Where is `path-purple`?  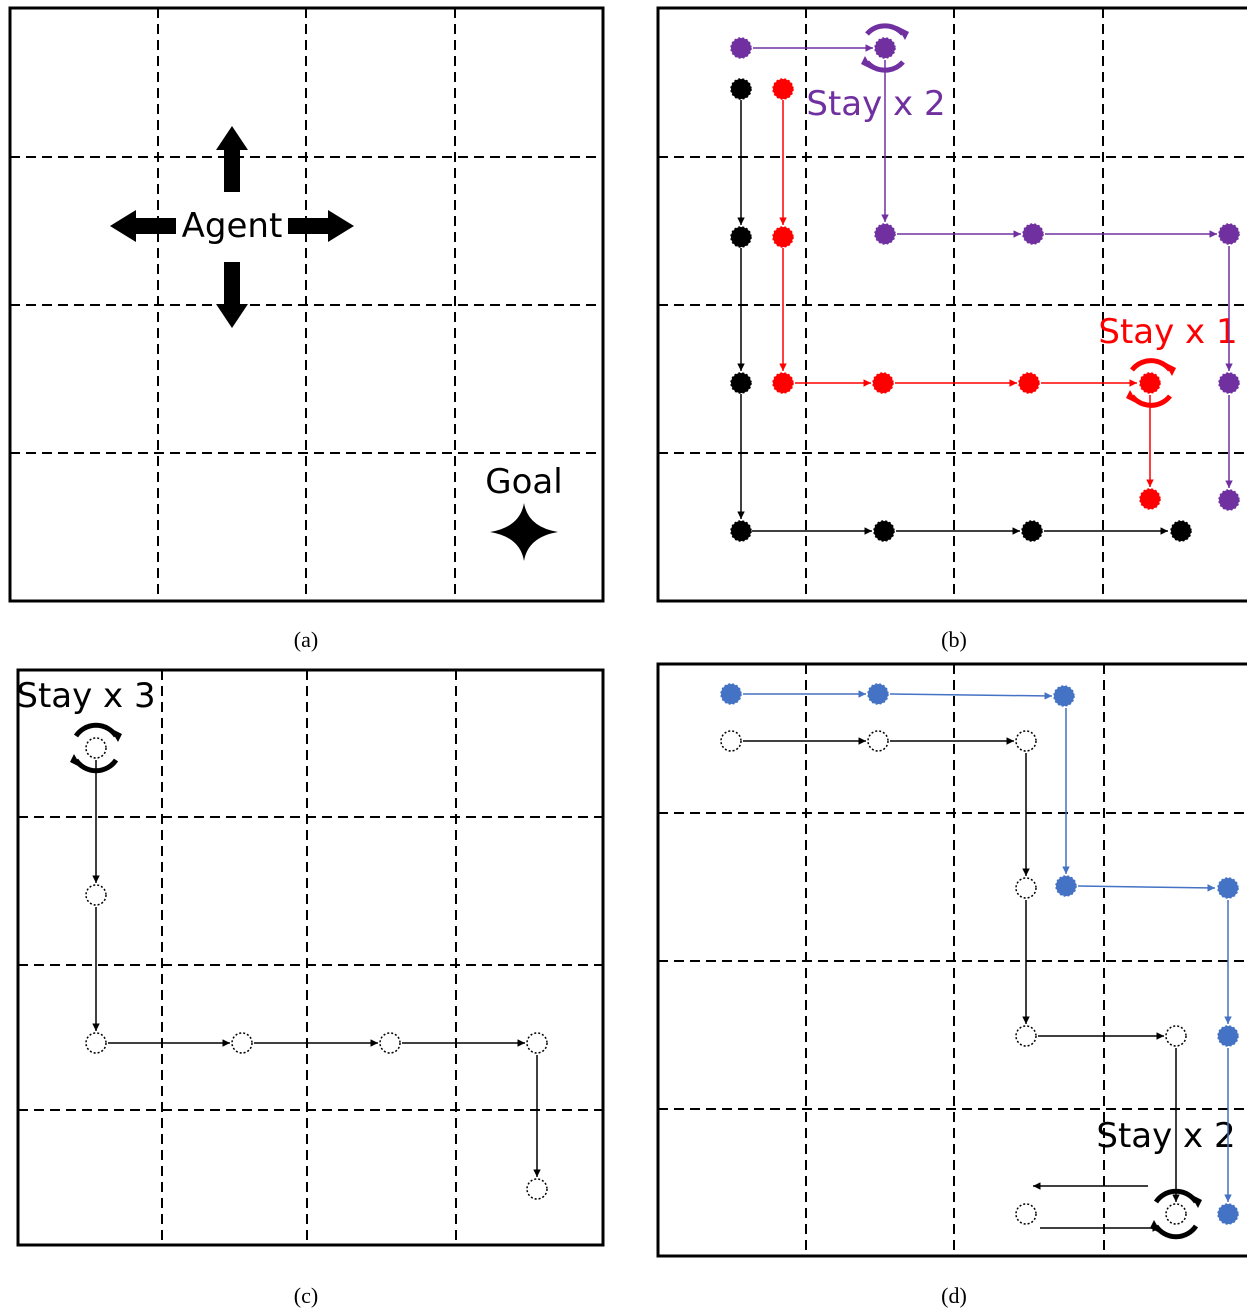
path-purple is located at coordinates (993, 266).